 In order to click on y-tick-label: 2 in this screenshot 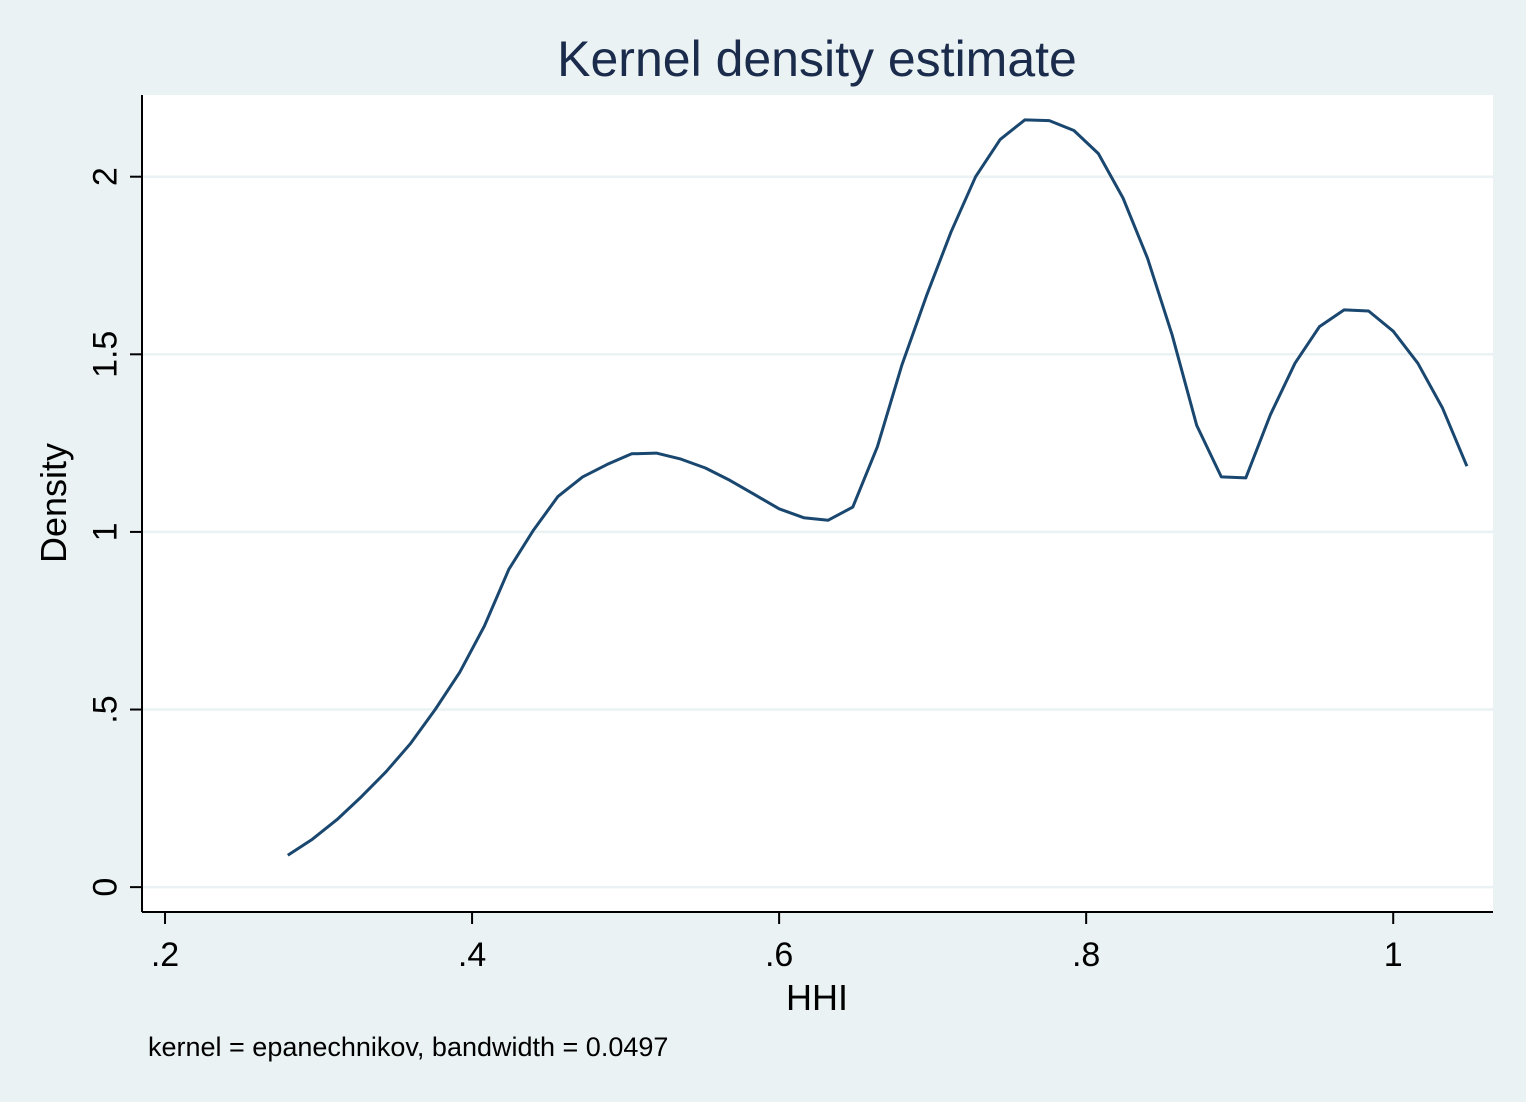, I will do `click(105, 176)`.